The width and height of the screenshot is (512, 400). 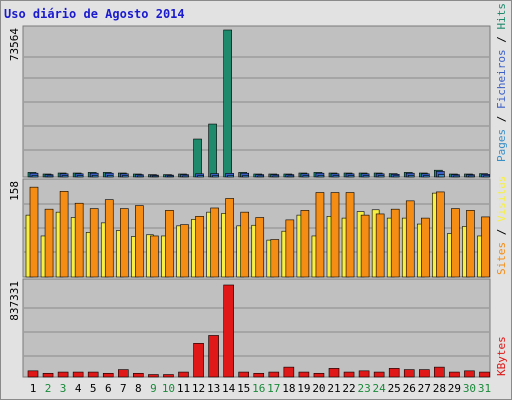 What do you see at coordinates (168, 388) in the screenshot?
I see `x-tick-label: 10` at bounding box center [168, 388].